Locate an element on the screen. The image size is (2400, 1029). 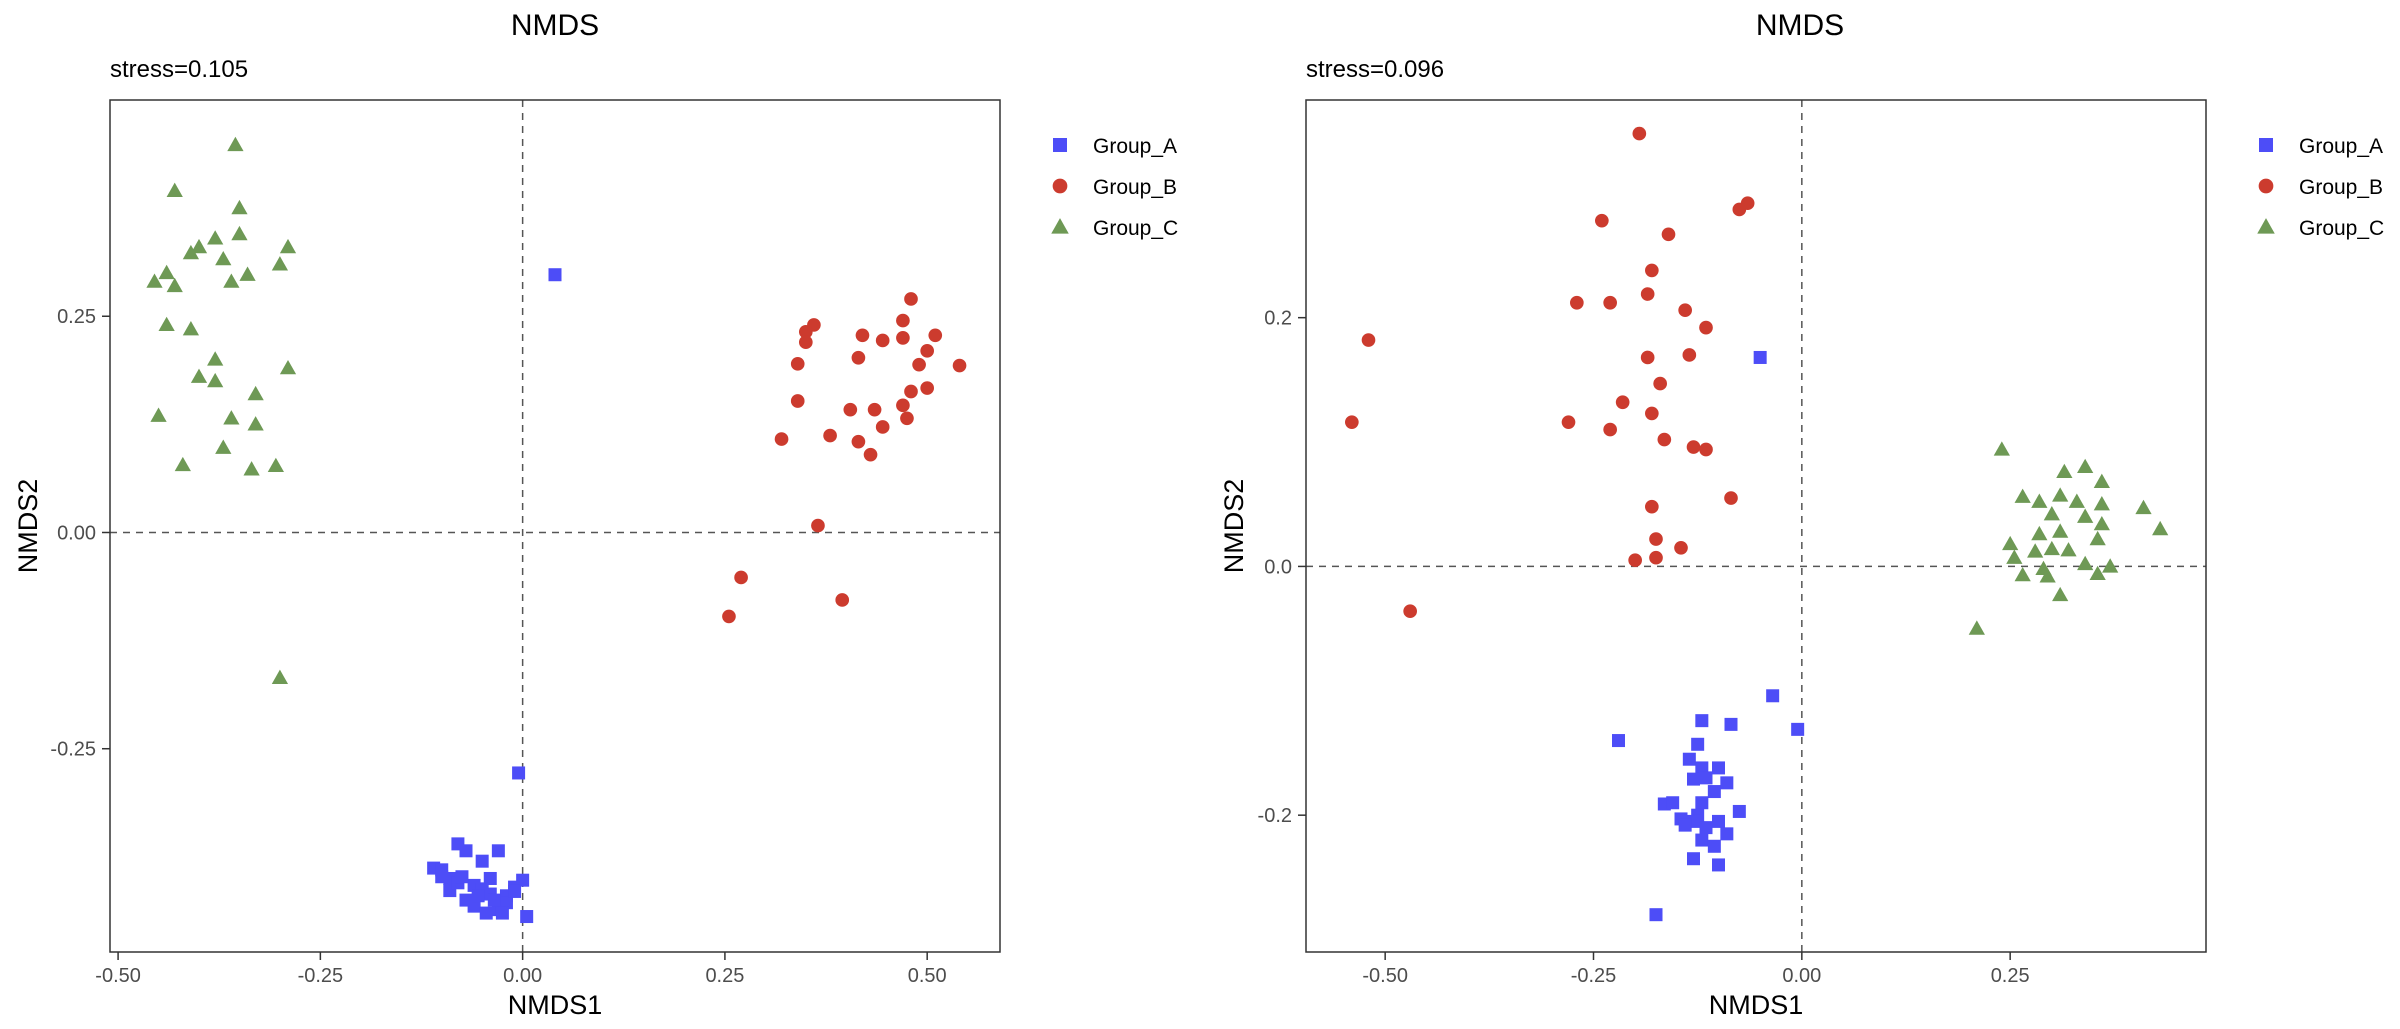
chart-title: NMDS is located at coordinates (555, 25).